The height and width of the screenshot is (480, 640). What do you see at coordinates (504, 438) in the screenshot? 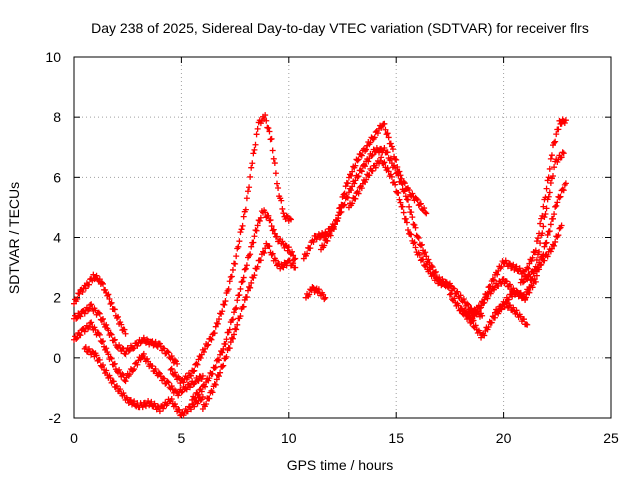
I see `x-tick-label: 20` at bounding box center [504, 438].